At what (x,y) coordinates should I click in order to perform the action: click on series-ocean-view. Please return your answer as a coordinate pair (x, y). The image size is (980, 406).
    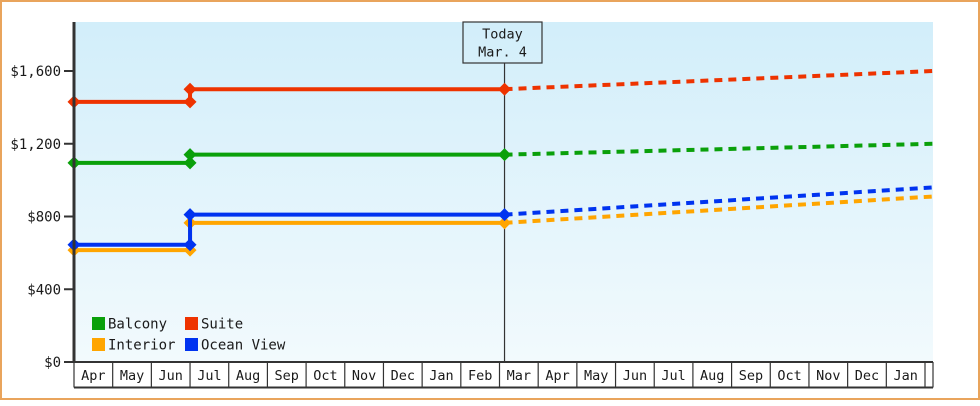
    Looking at the image, I should click on (500, 218).